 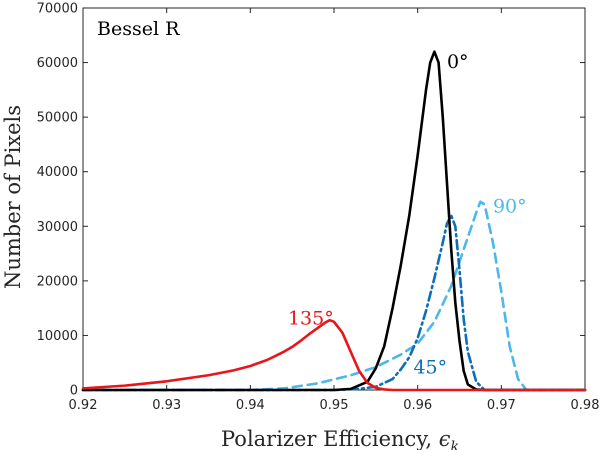 What do you see at coordinates (166, 405) in the screenshot?
I see `x-tick-label: 0.93` at bounding box center [166, 405].